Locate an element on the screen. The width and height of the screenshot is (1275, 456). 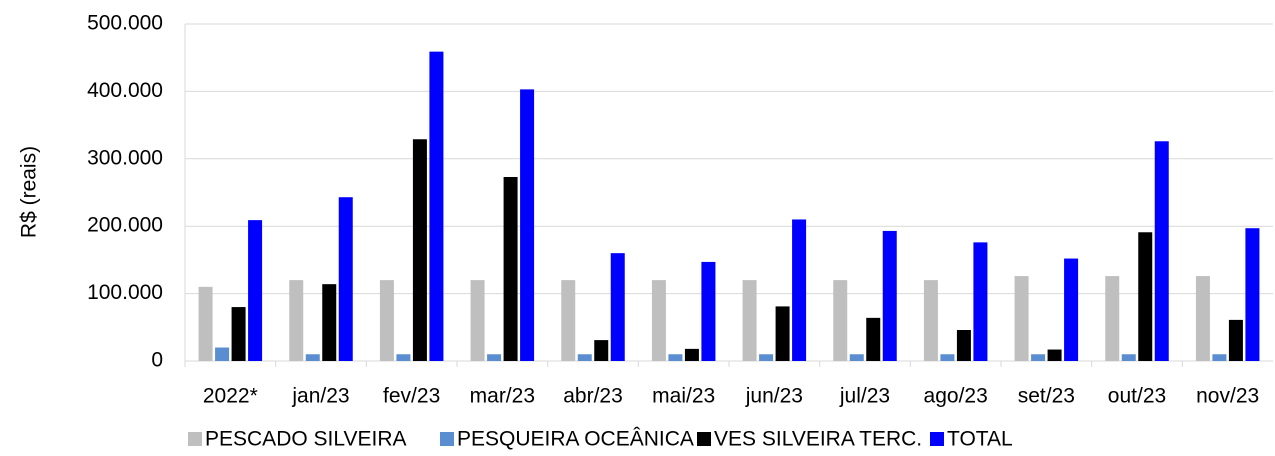
y-tick-label: 500.000 is located at coordinates (125, 23).